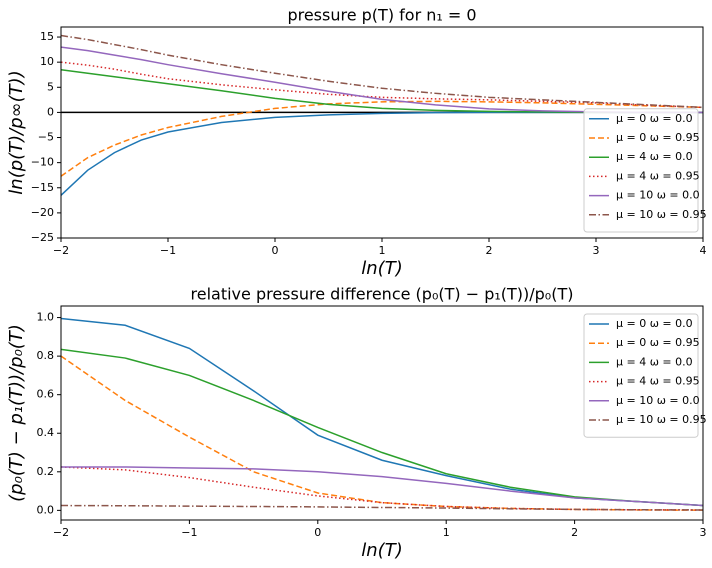 The width and height of the screenshot is (712, 568). What do you see at coordinates (47, 36) in the screenshot?
I see `y-tick-label: 15` at bounding box center [47, 36].